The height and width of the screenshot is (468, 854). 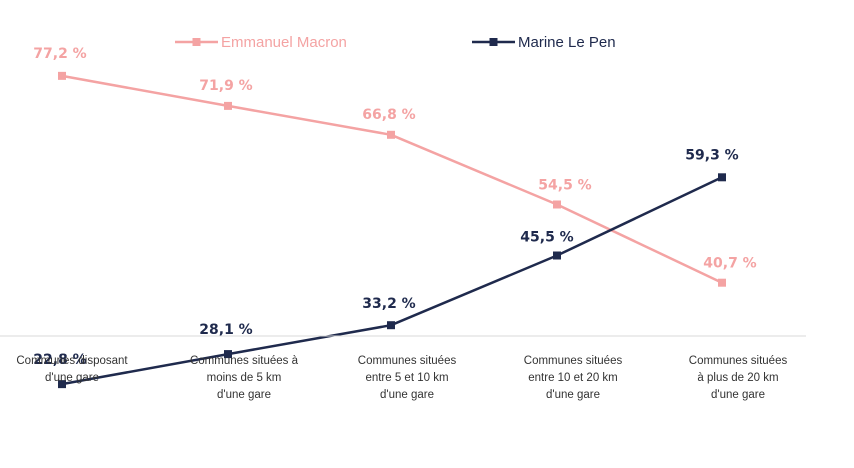 I want to click on legend-item-1: Marine Le Pen, so click(x=544, y=42).